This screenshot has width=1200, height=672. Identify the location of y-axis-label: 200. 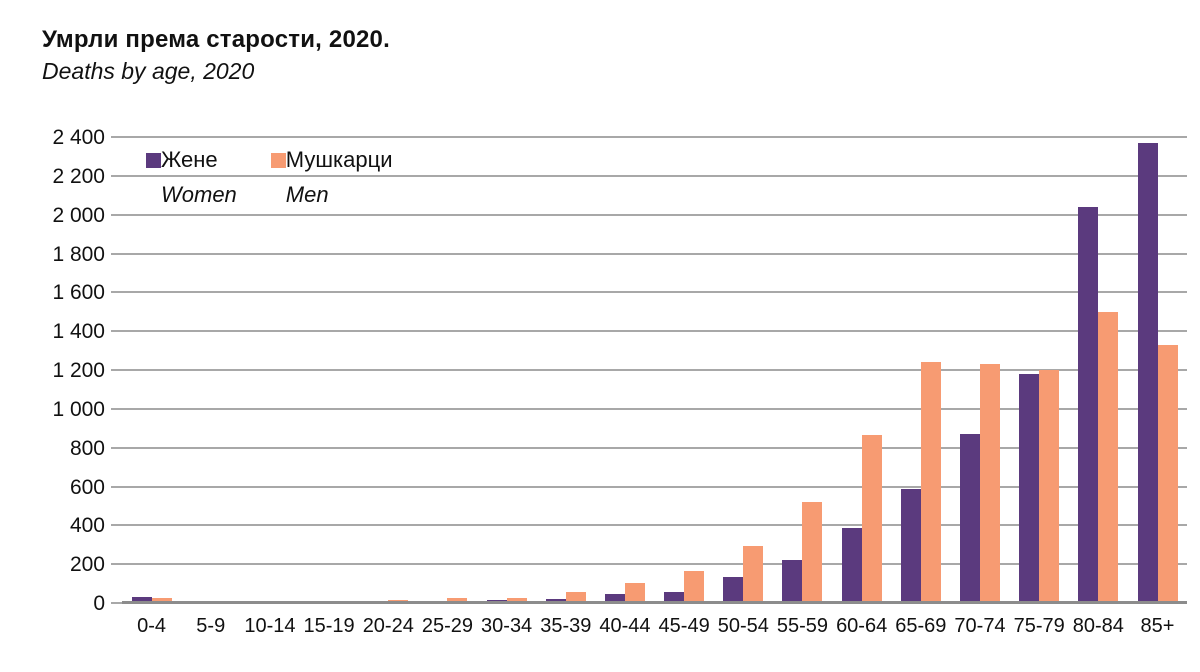
(87, 565).